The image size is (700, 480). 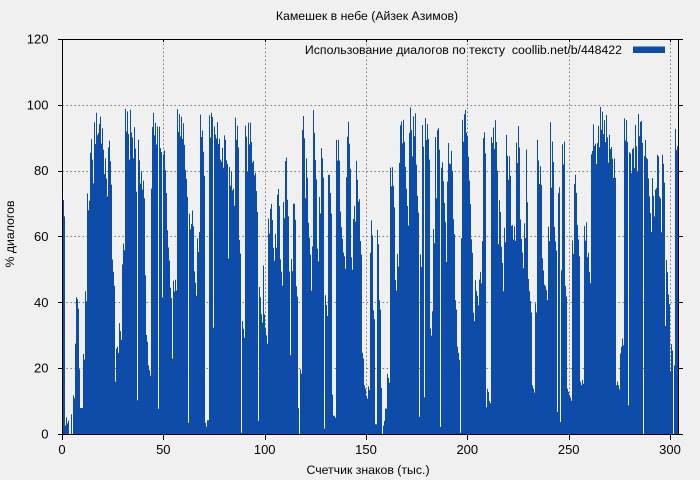 What do you see at coordinates (163, 449) in the screenshot?
I see `svg-text: 50` at bounding box center [163, 449].